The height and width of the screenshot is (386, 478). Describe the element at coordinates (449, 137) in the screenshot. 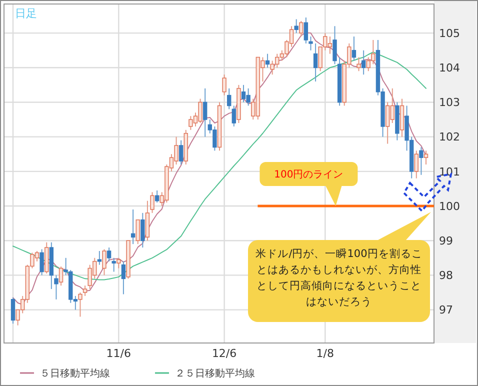

I see `y-tick-label: 102` at that location.